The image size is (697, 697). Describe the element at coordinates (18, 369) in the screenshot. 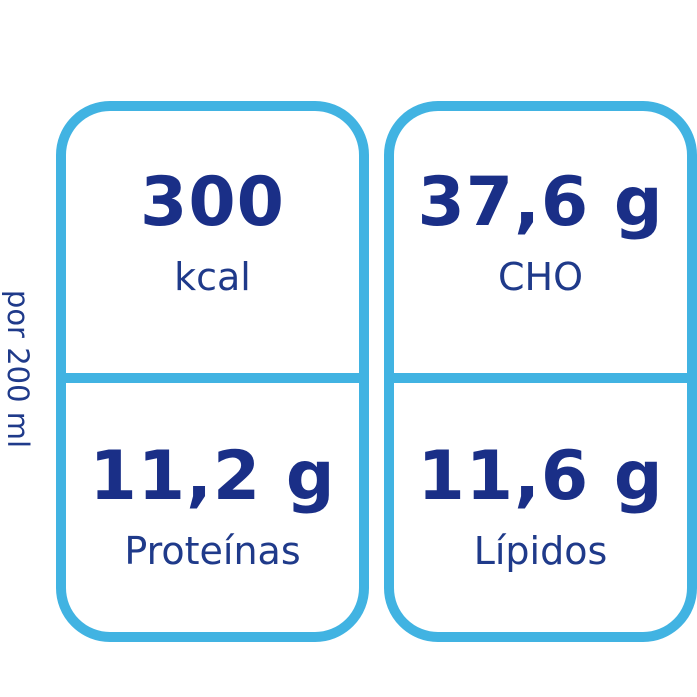

I see `serving-size-label: por 200 ml` at that location.